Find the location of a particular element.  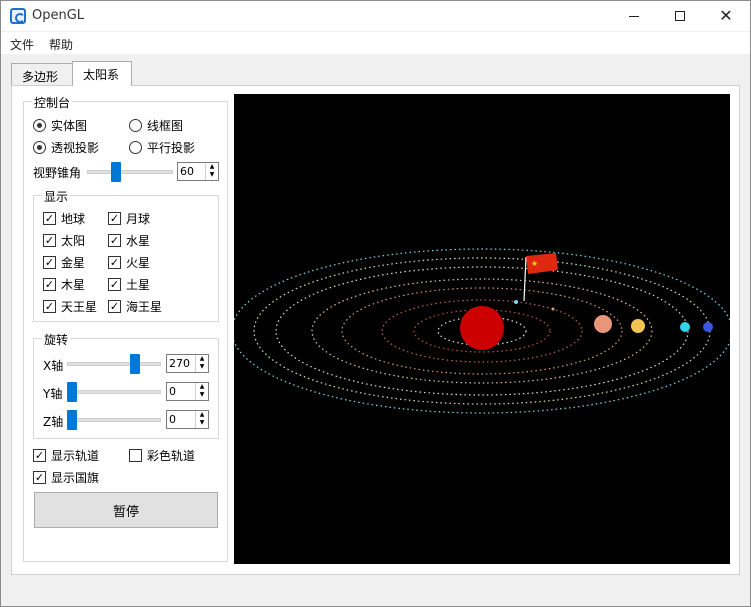

minimize-icon is located at coordinates (634, 16).